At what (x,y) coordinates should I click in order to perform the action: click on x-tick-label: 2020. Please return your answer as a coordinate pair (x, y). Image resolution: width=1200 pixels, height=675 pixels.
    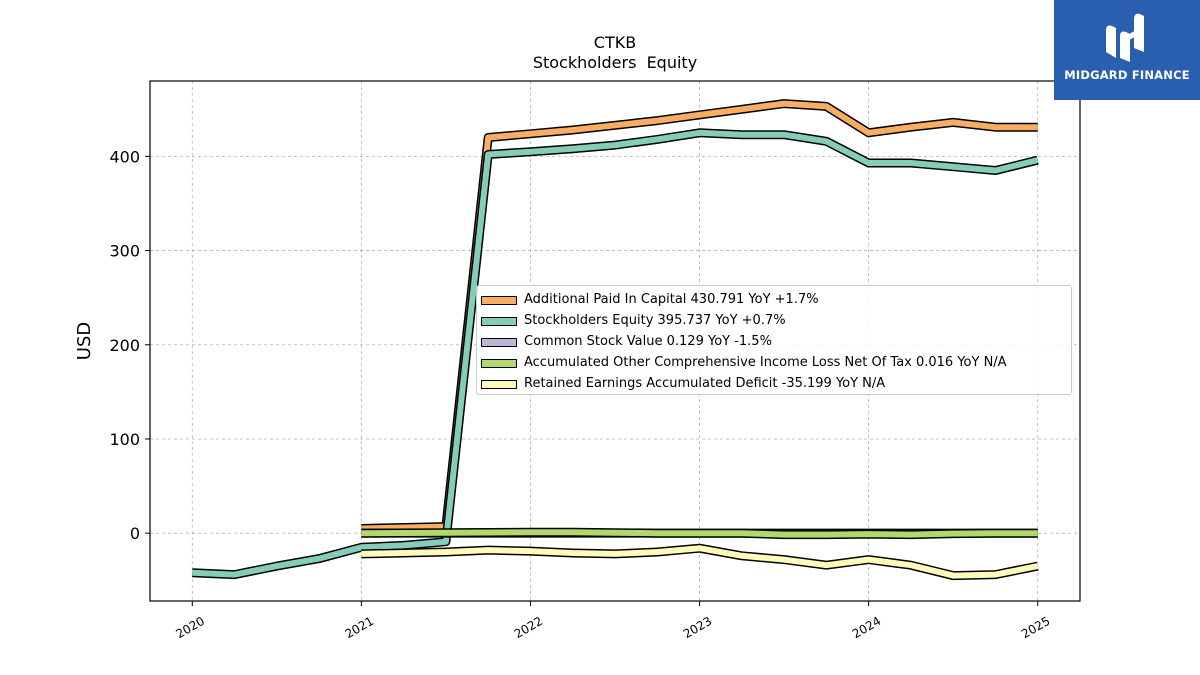
    Looking at the image, I should click on (190, 627).